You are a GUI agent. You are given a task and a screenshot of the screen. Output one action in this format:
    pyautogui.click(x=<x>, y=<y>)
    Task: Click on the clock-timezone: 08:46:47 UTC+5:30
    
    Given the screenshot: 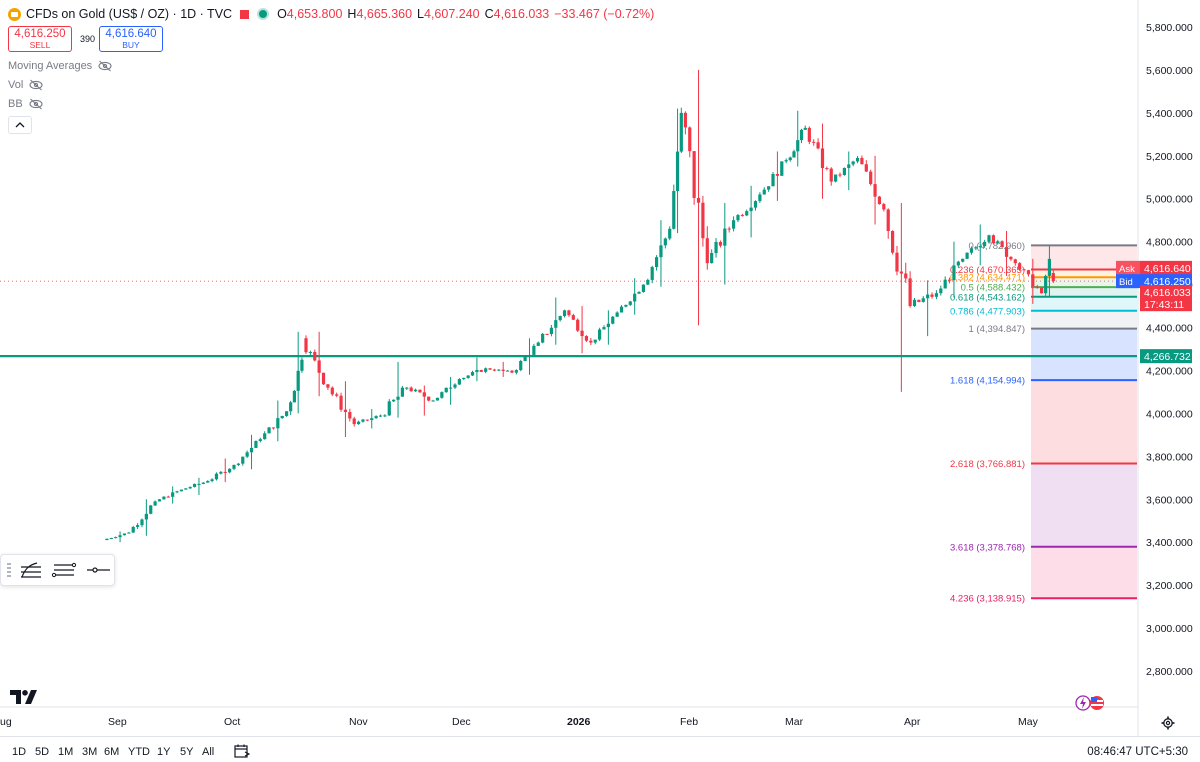 What is the action you would take?
    pyautogui.click(x=1137, y=752)
    